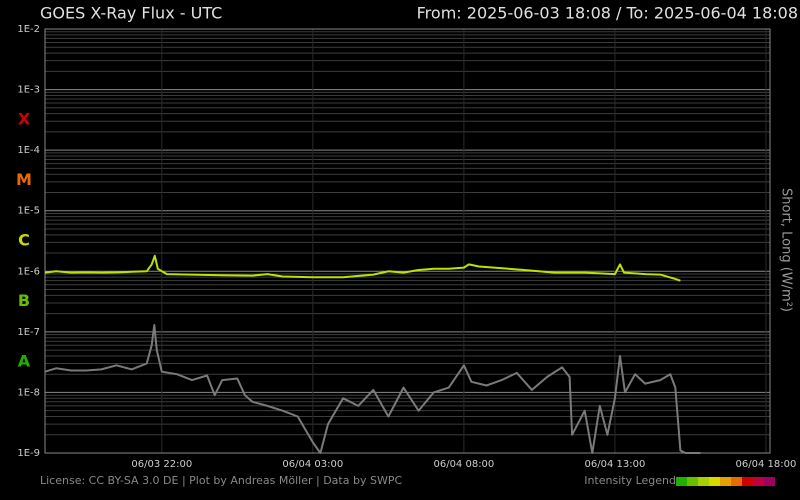 Image resolution: width=800 pixels, height=500 pixels. Describe the element at coordinates (28, 150) in the screenshot. I see `y-tick-label: 1E-4` at that location.